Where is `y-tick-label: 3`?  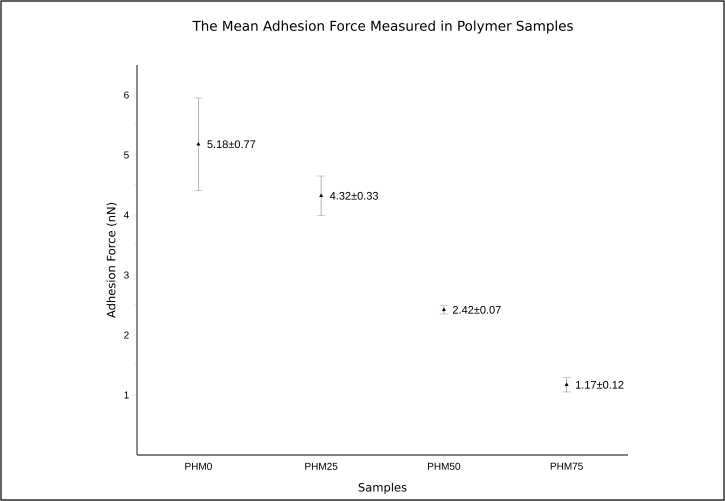
y-tick-label: 3 is located at coordinates (126, 275).